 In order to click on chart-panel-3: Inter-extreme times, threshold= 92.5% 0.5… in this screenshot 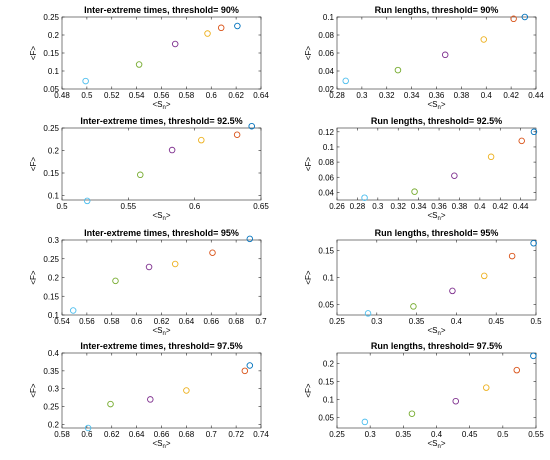, I will do `click(149, 169)`.